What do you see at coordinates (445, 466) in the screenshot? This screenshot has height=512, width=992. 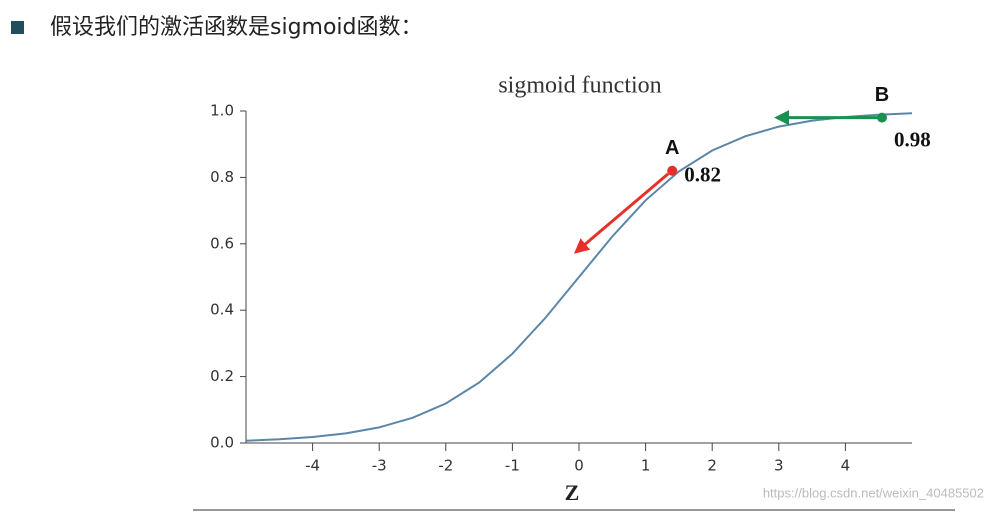 I see `x-tick-label: -2` at bounding box center [445, 466].